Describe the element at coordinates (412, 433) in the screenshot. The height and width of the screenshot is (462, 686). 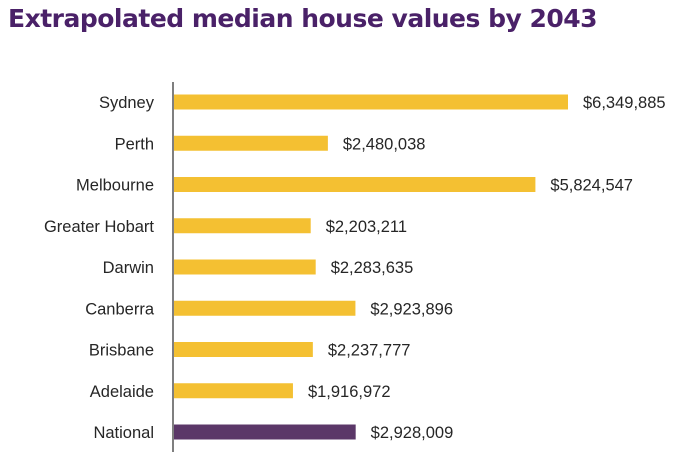
I see `value-label-national: $2,928,009` at that location.